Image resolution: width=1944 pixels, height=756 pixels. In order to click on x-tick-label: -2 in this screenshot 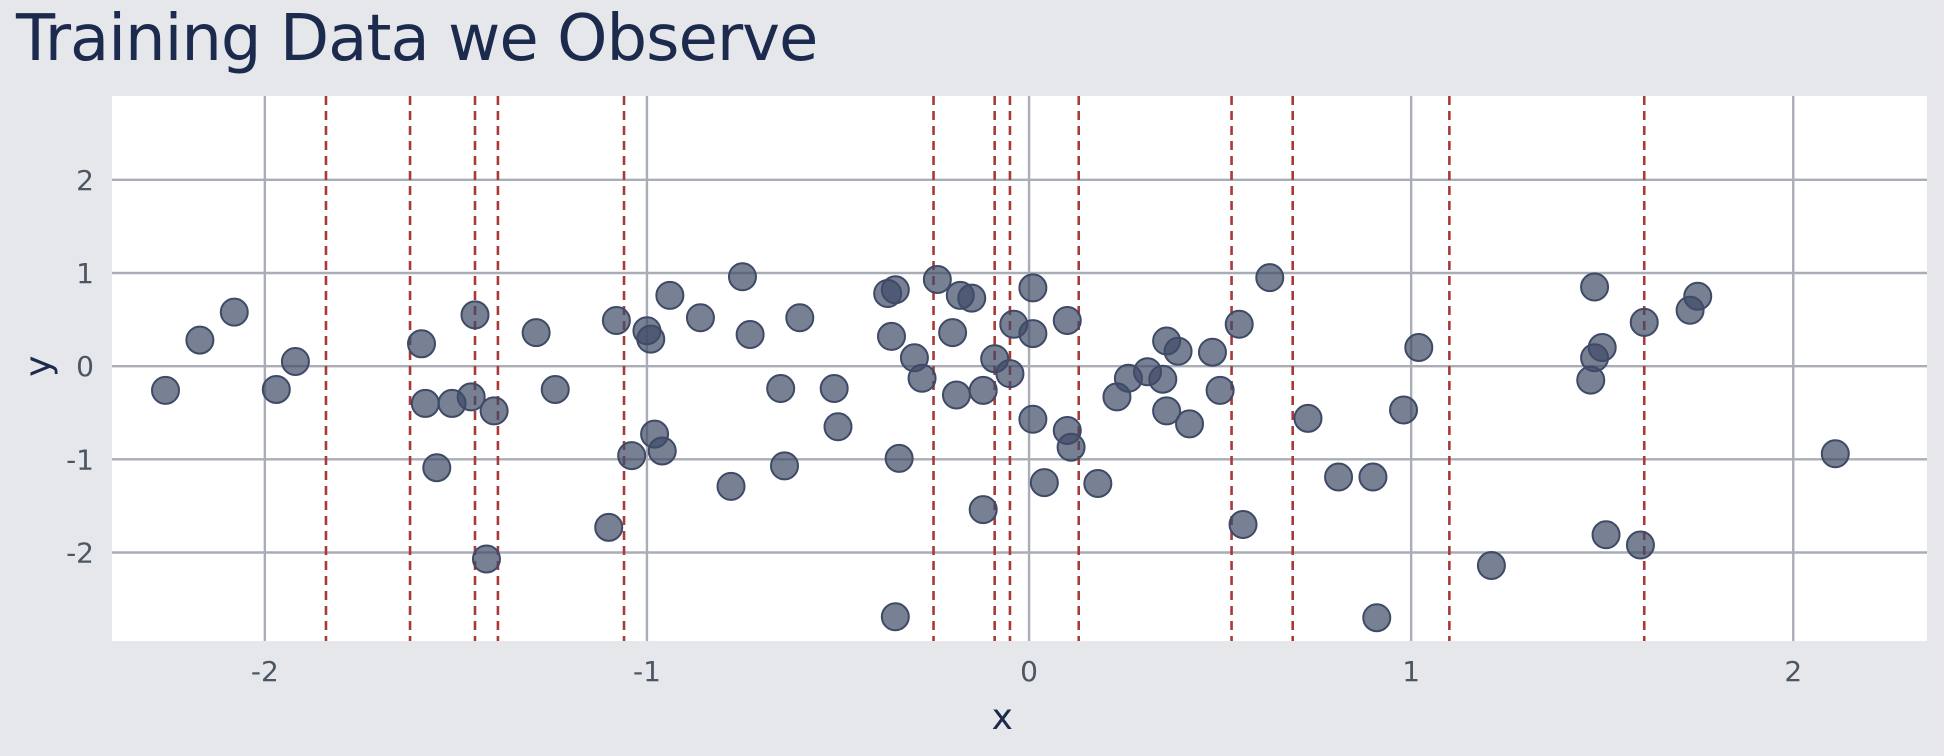, I will do `click(265, 671)`.